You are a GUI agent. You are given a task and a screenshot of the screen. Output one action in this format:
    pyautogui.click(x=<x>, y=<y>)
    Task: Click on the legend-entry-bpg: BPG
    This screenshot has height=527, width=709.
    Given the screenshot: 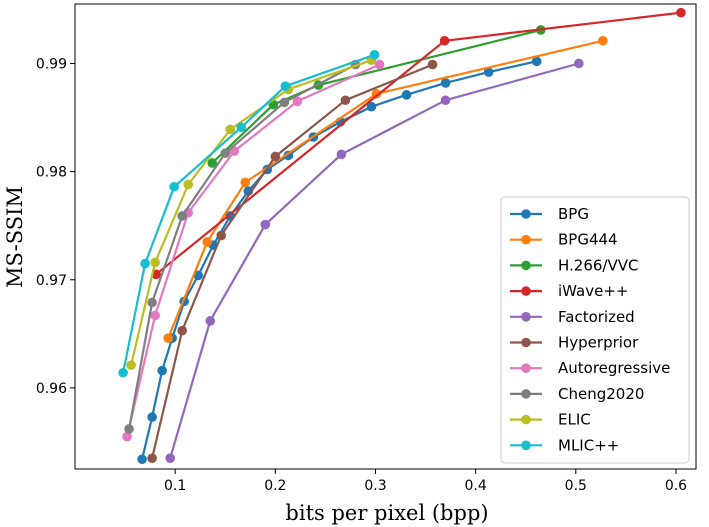 What is the action you would take?
    pyautogui.click(x=549, y=214)
    